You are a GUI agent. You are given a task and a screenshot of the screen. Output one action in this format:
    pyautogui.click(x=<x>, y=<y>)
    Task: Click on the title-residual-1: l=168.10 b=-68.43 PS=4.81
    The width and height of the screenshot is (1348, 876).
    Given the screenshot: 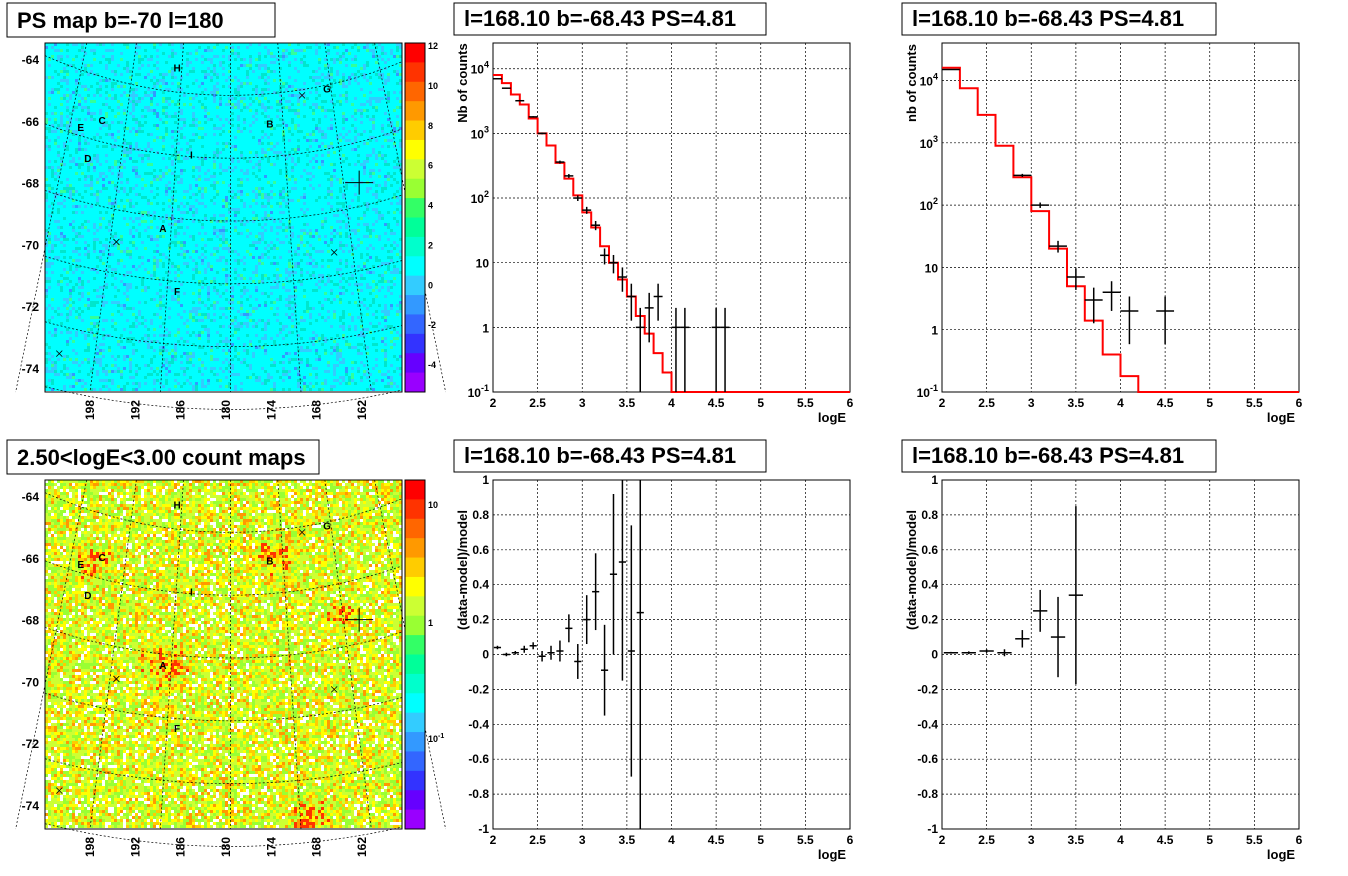 What is the action you would take?
    pyautogui.click(x=600, y=455)
    